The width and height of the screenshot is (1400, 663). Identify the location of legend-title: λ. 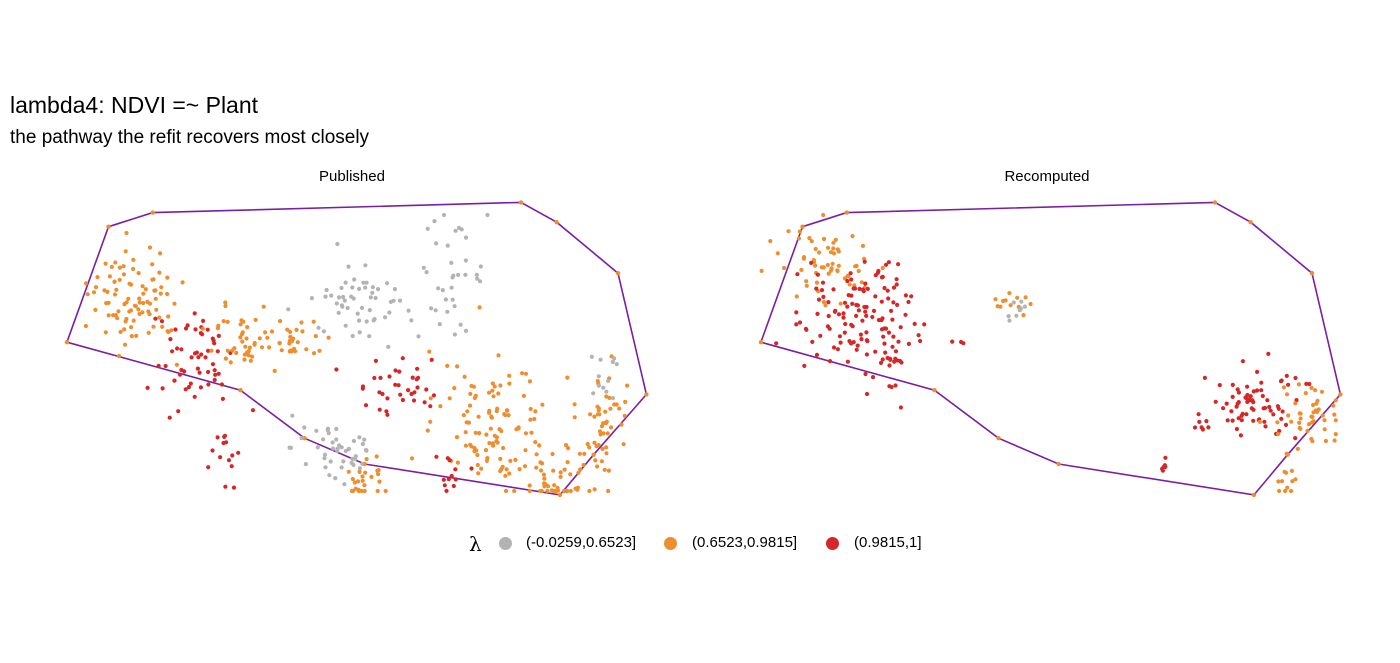
(475, 544).